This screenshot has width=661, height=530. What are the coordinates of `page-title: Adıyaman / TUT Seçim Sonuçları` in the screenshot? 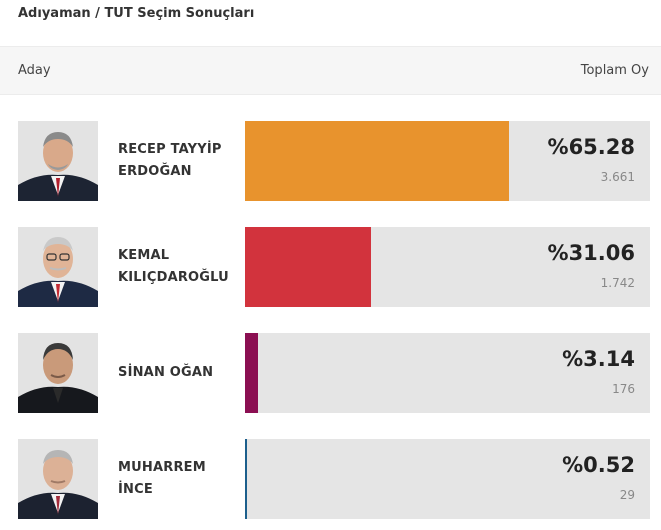 It's located at (136, 13).